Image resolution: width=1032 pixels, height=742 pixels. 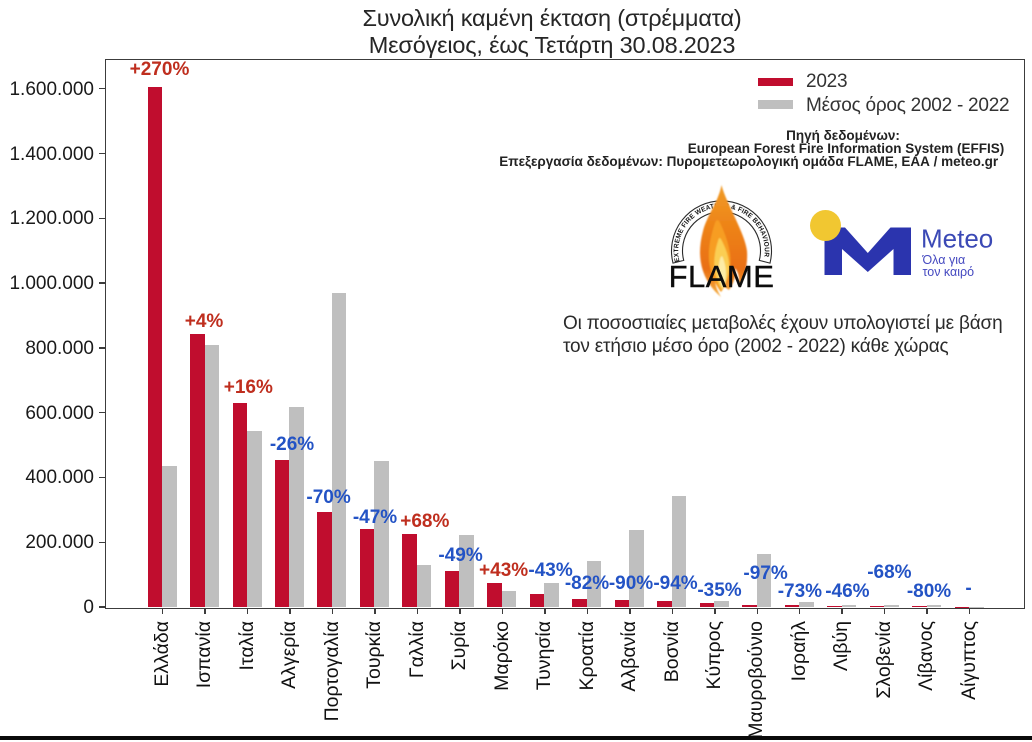 What do you see at coordinates (957, 239) in the screenshot?
I see `svg-text: Meteo` at bounding box center [957, 239].